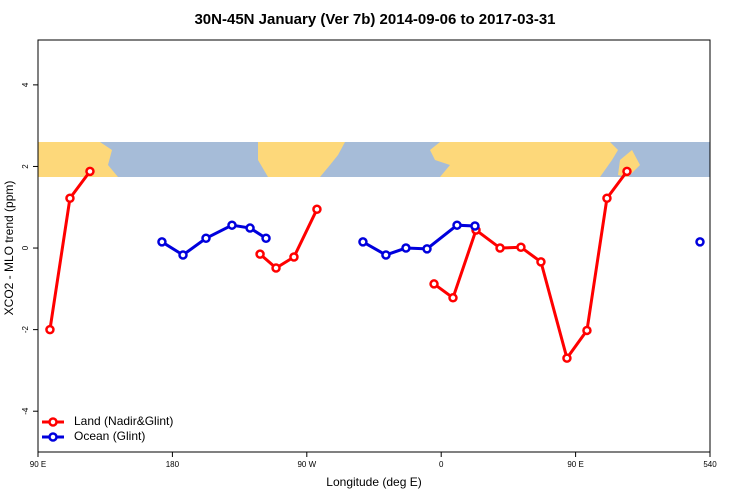  Describe the element at coordinates (710, 464) in the screenshot. I see `x-tick-label: 540` at that location.